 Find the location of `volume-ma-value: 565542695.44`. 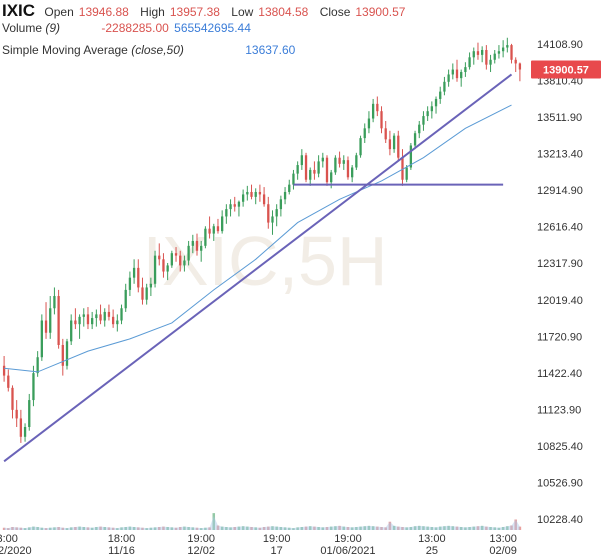

volume-ma-value: 565542695.44 is located at coordinates (212, 28).